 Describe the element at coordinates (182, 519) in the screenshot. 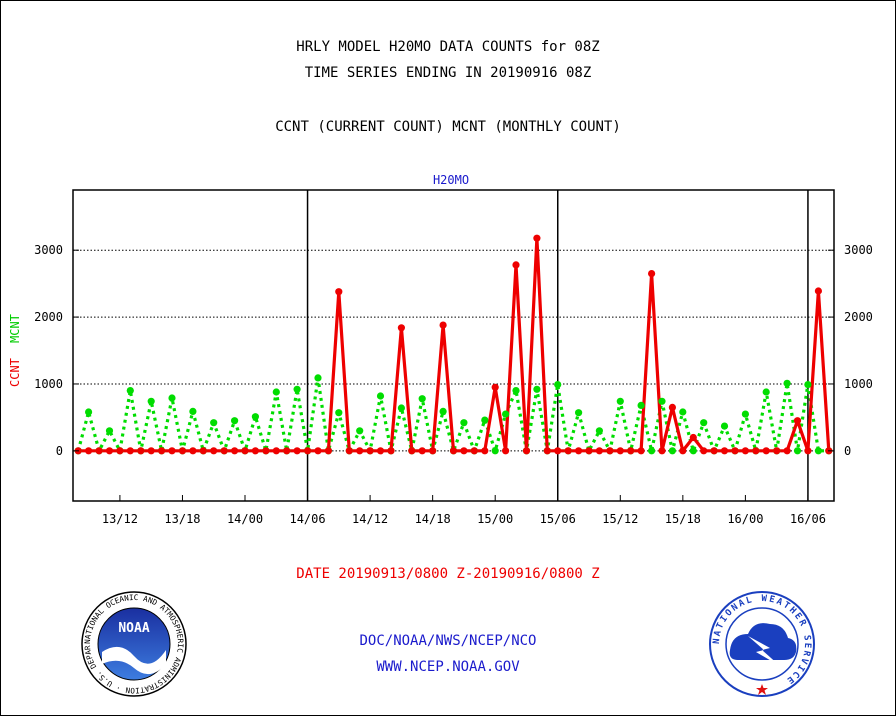

I see `x-tick-label: 13/18` at that location.